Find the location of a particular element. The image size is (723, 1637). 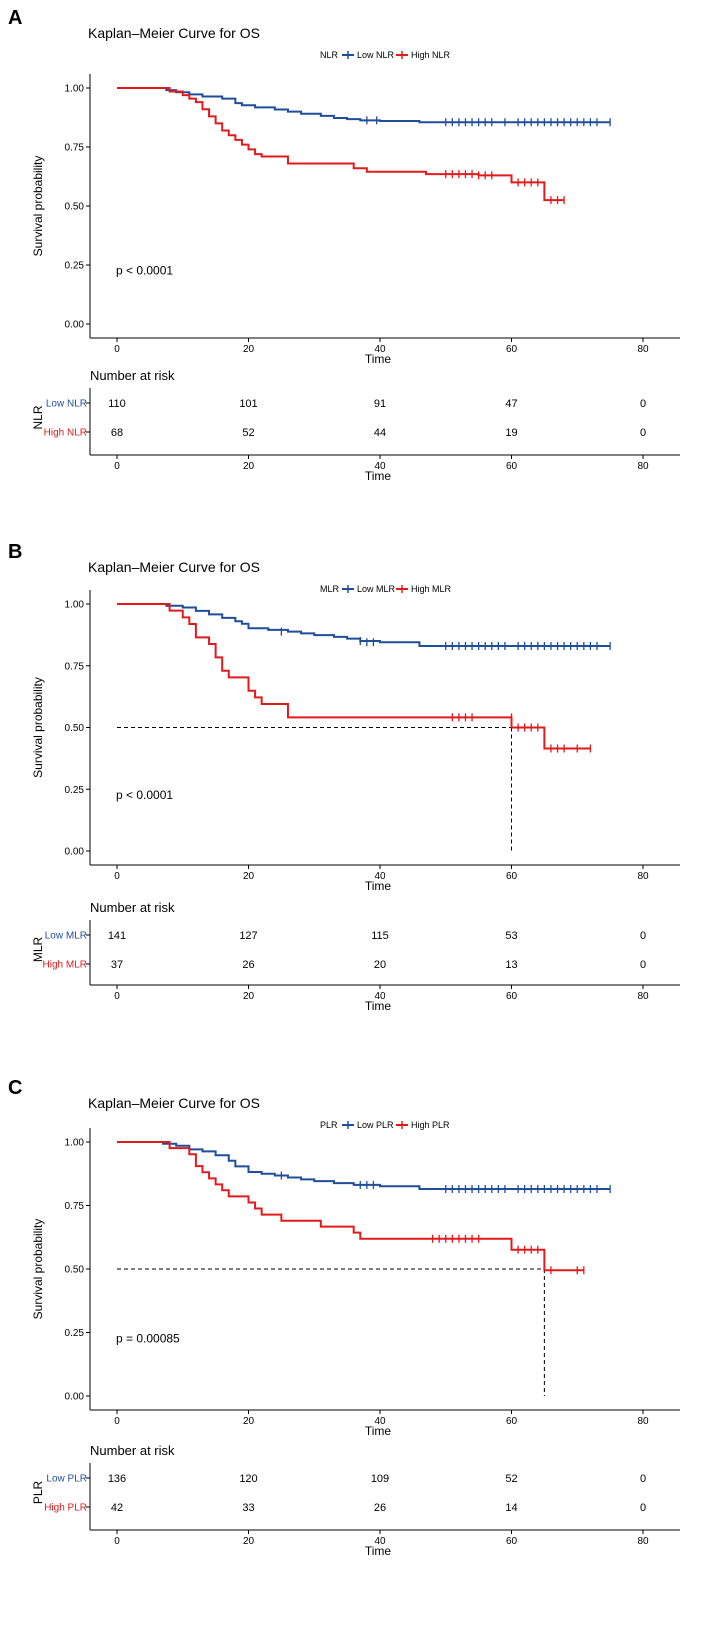

risk-count: 136 is located at coordinates (117, 1479).